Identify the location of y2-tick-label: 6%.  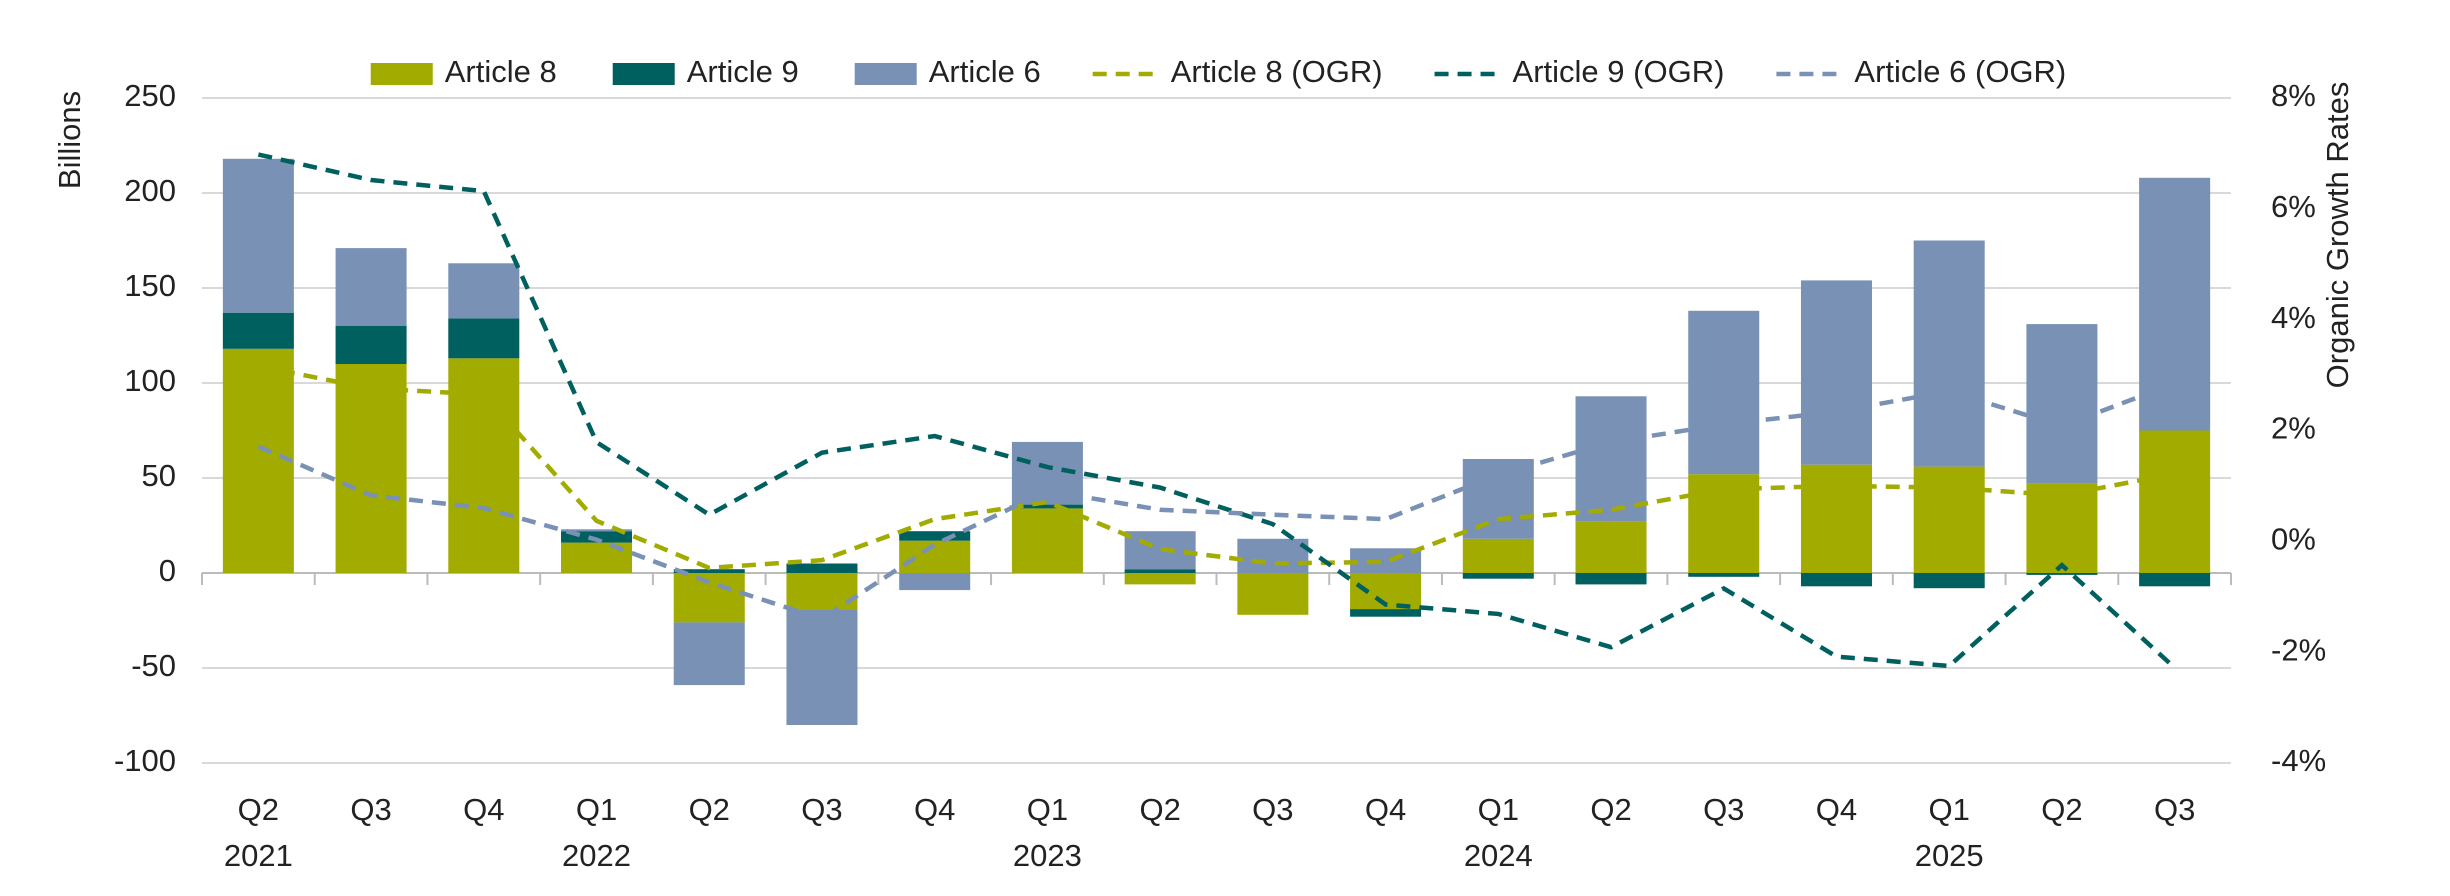
(2293, 206).